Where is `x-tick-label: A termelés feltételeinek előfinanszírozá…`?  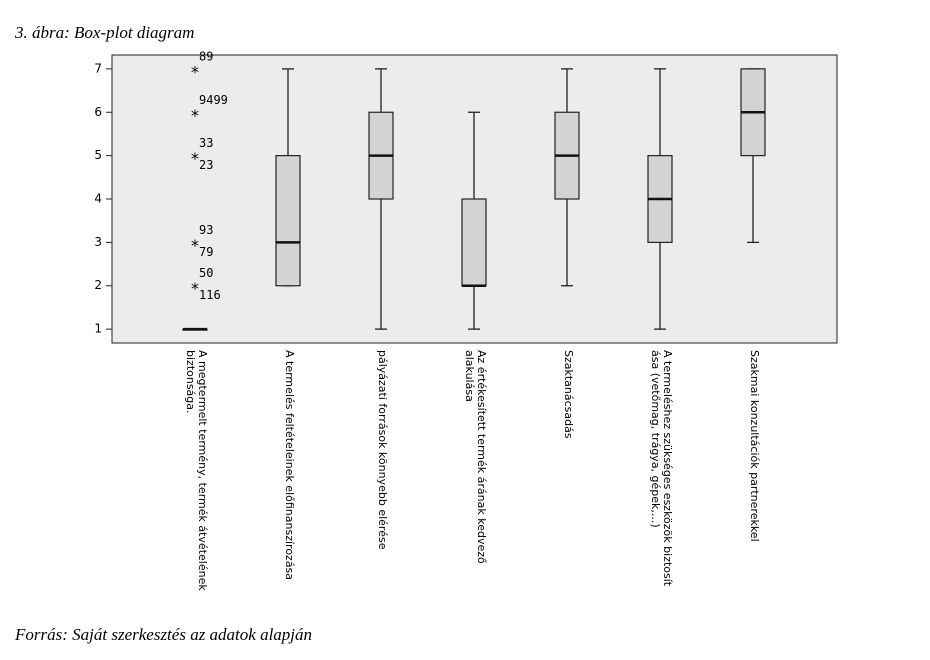
x-tick-label: A termelés feltételeinek előfinanszírozá… is located at coordinates (289, 465).